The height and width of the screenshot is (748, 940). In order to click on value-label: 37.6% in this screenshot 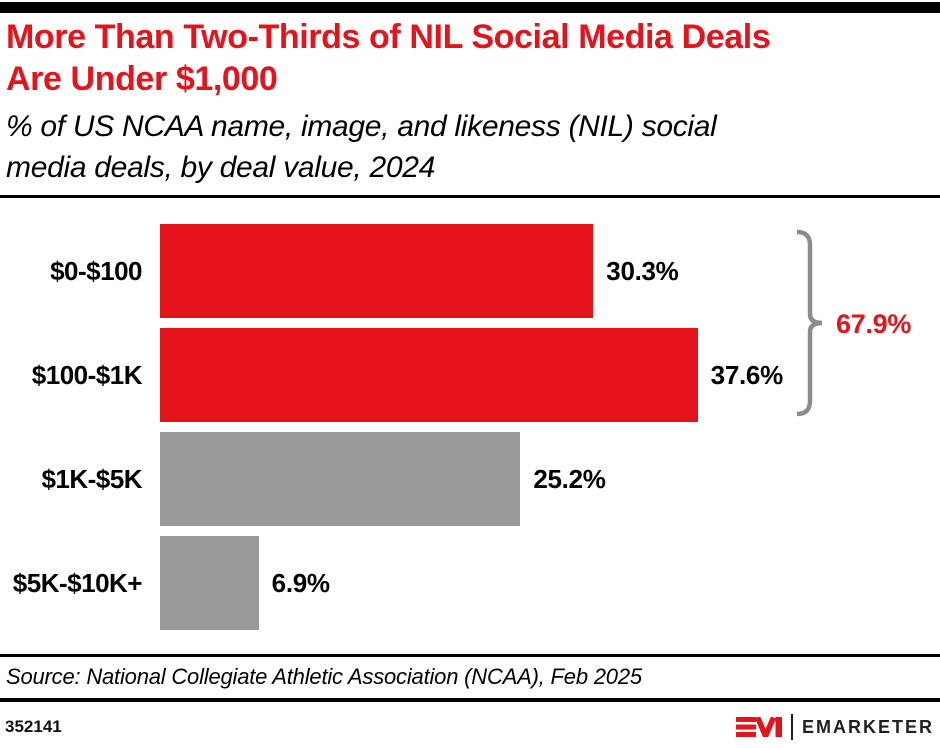, I will do `click(747, 374)`.